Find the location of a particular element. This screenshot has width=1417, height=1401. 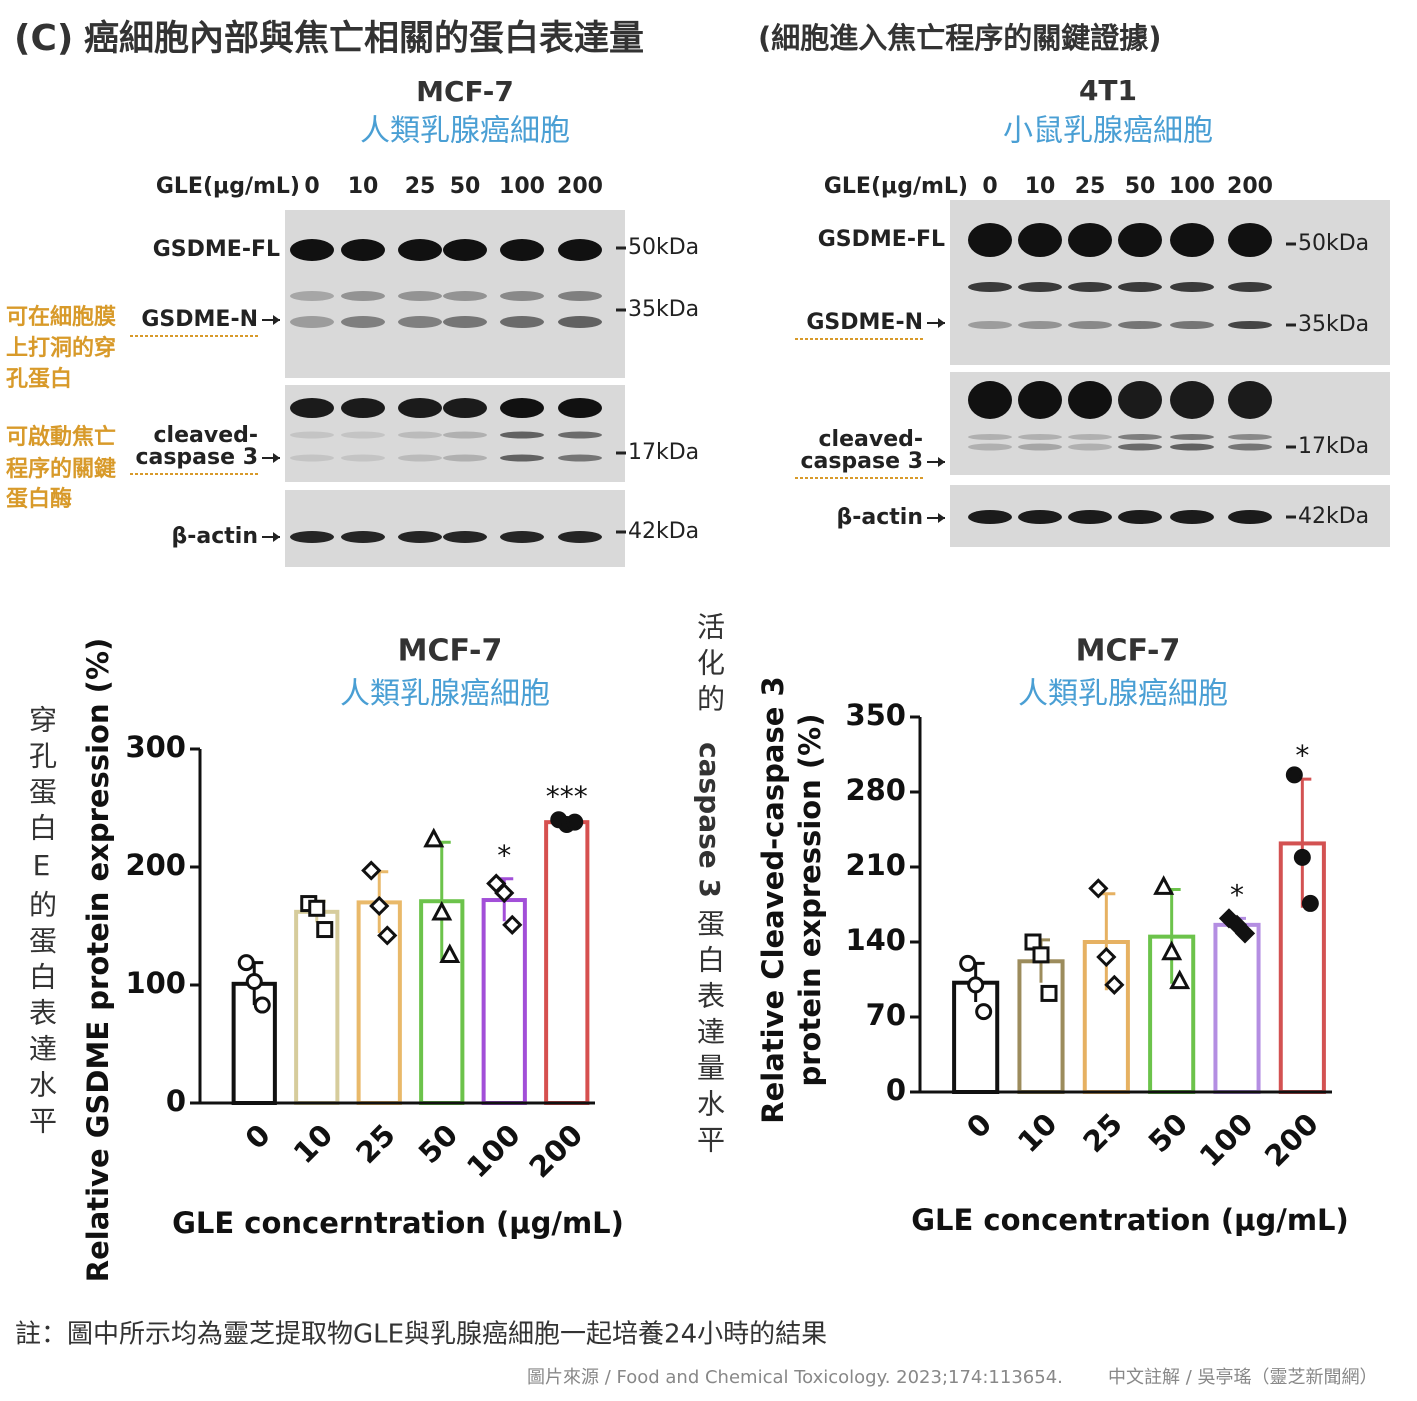

size-marker: 17kDa is located at coordinates (663, 452).